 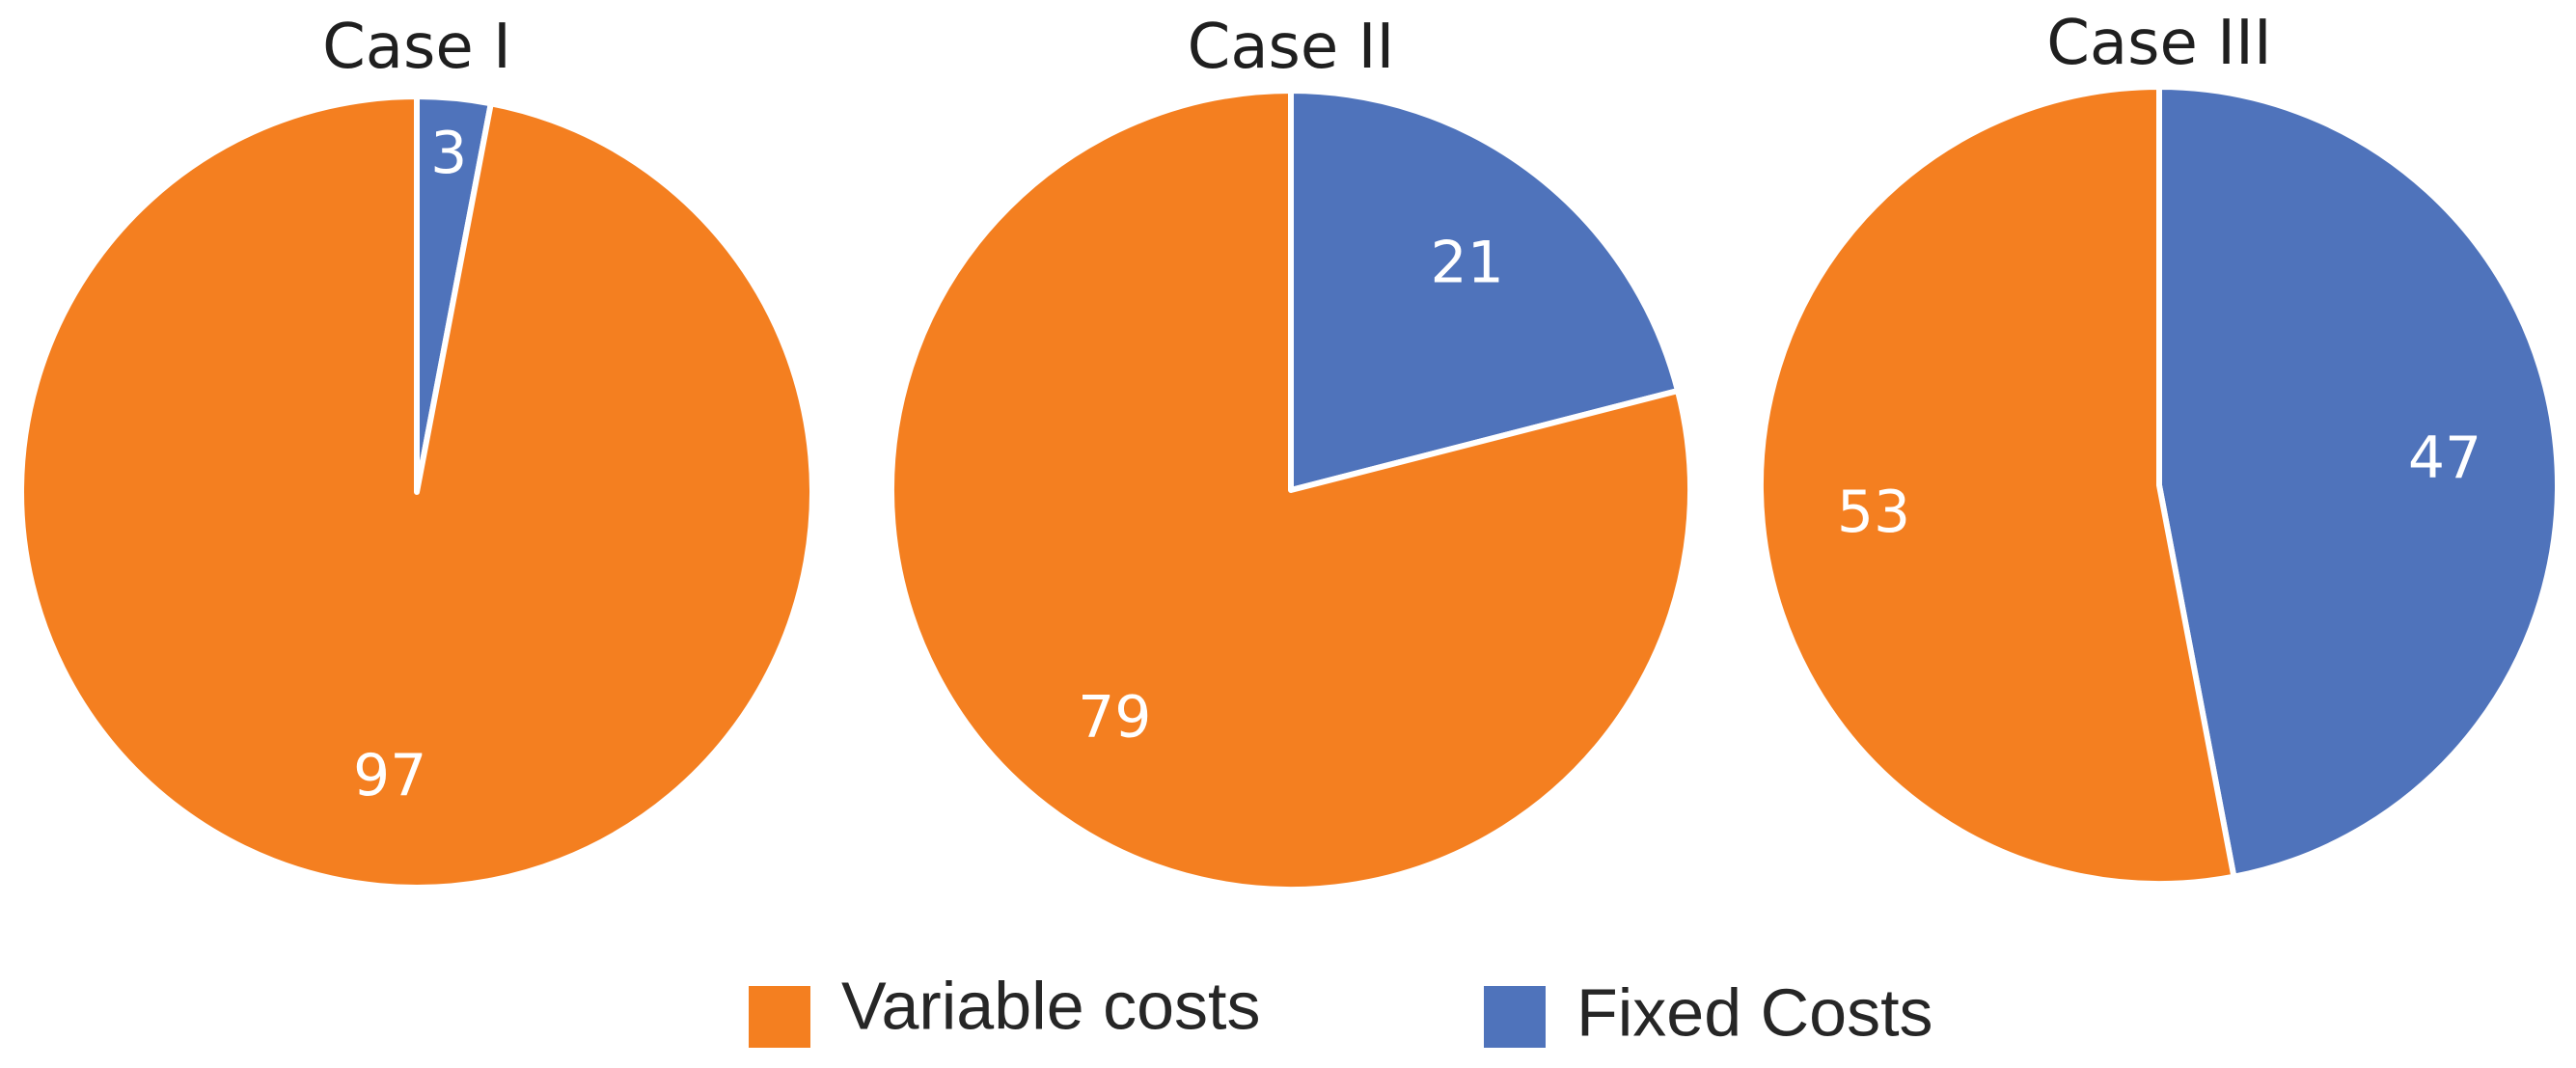 I want to click on legend: Variable costs Fixed Costs, so click(x=1341, y=1009).